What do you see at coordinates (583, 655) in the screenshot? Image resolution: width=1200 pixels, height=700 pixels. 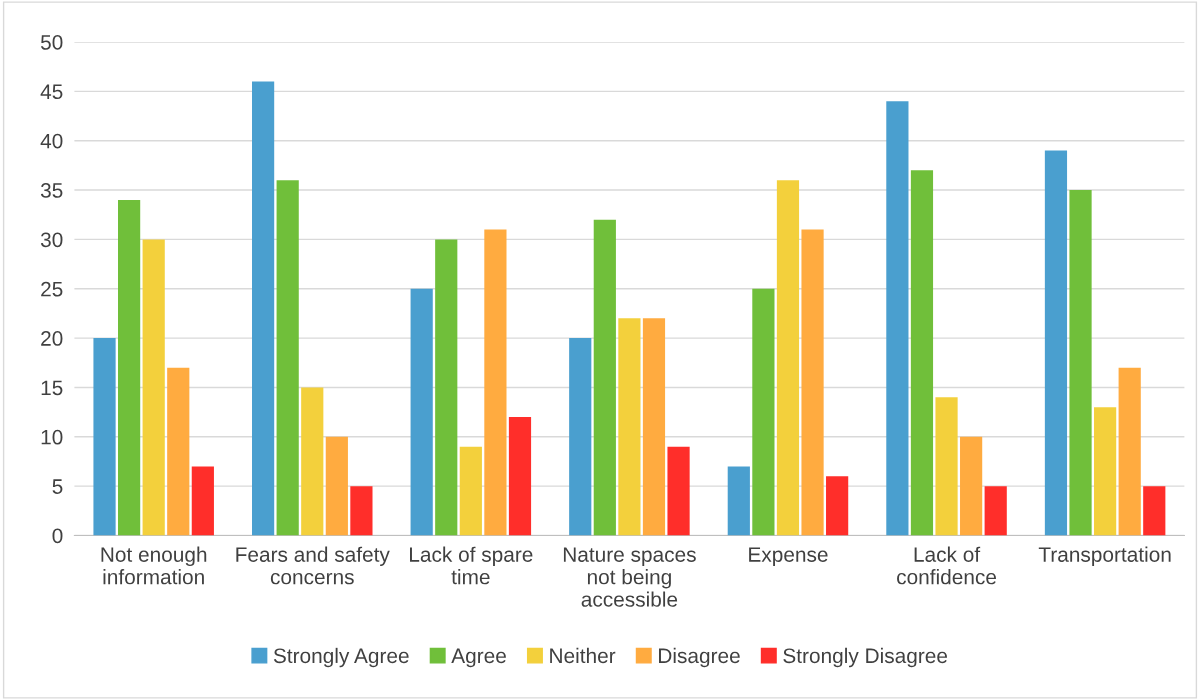 I see `legend-label: Neither` at bounding box center [583, 655].